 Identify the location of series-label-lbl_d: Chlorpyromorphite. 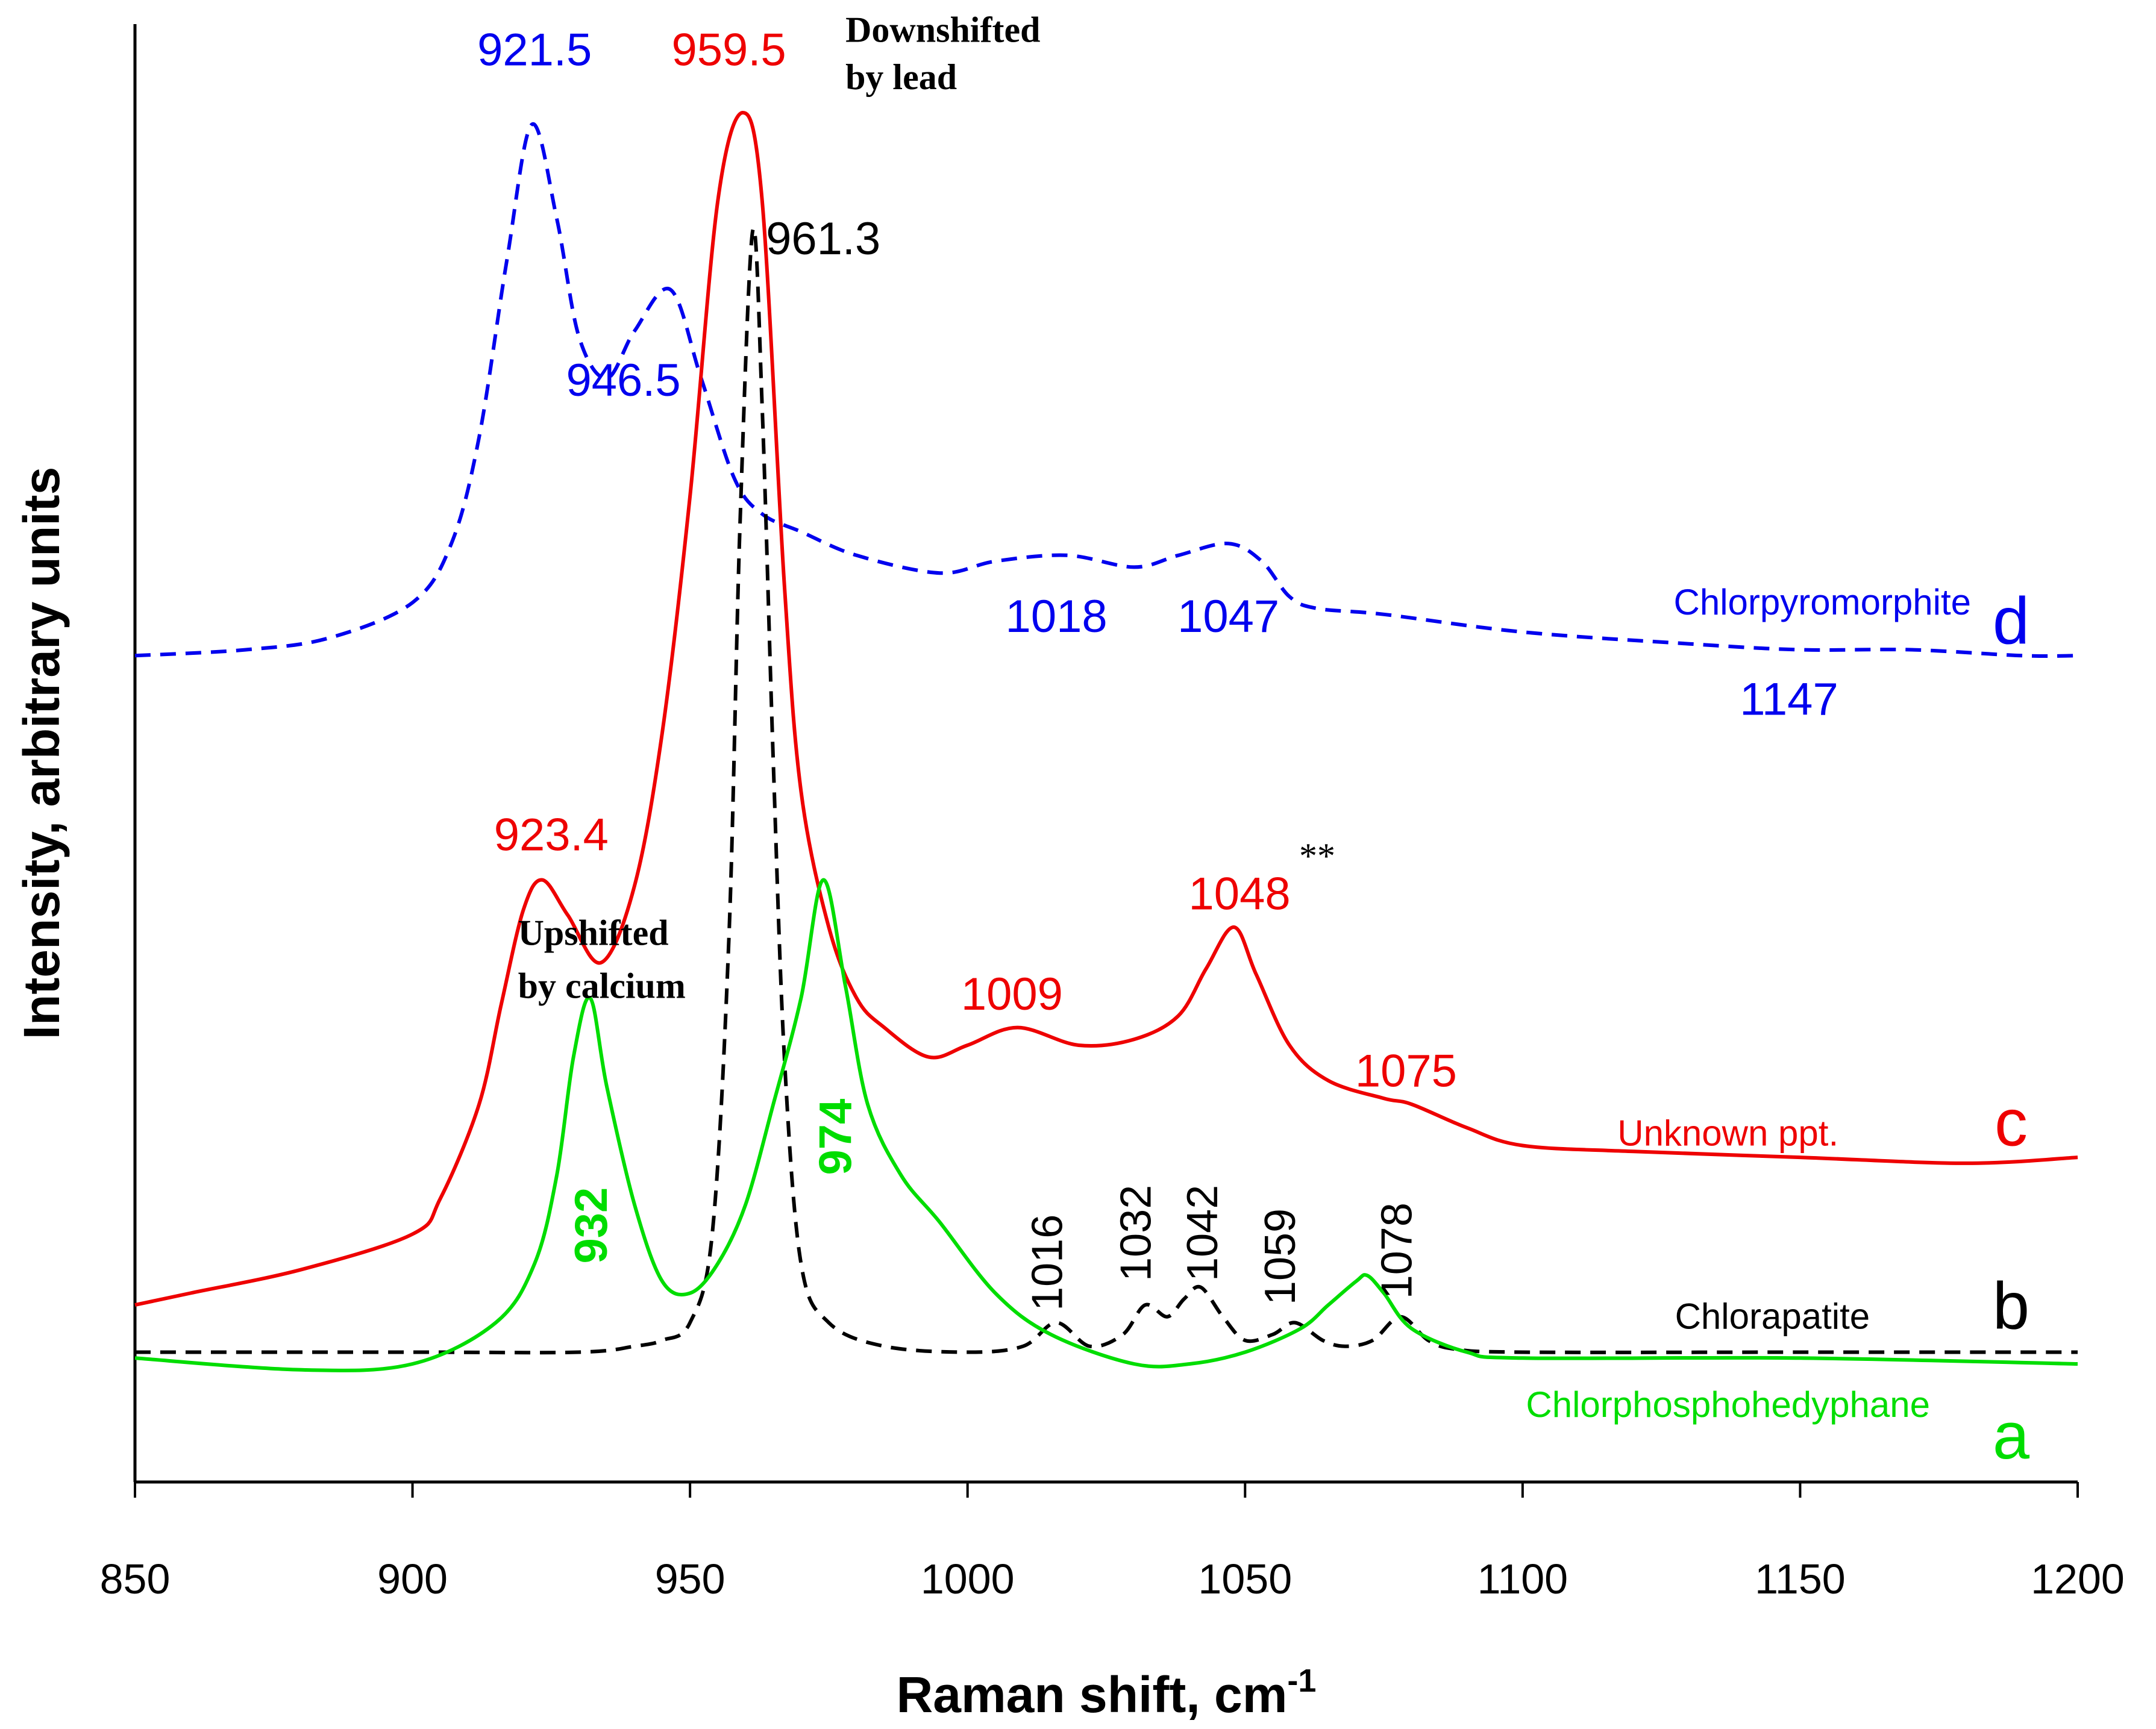
(1823, 602).